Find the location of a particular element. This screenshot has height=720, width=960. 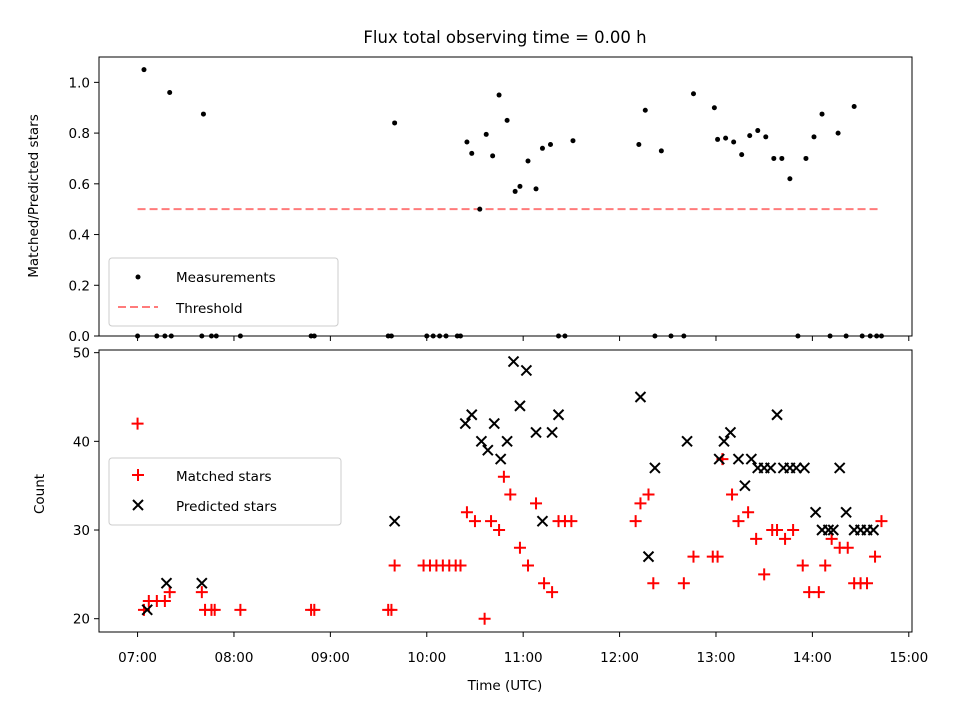

top-y-tick-label: 0.6 is located at coordinates (79, 185).